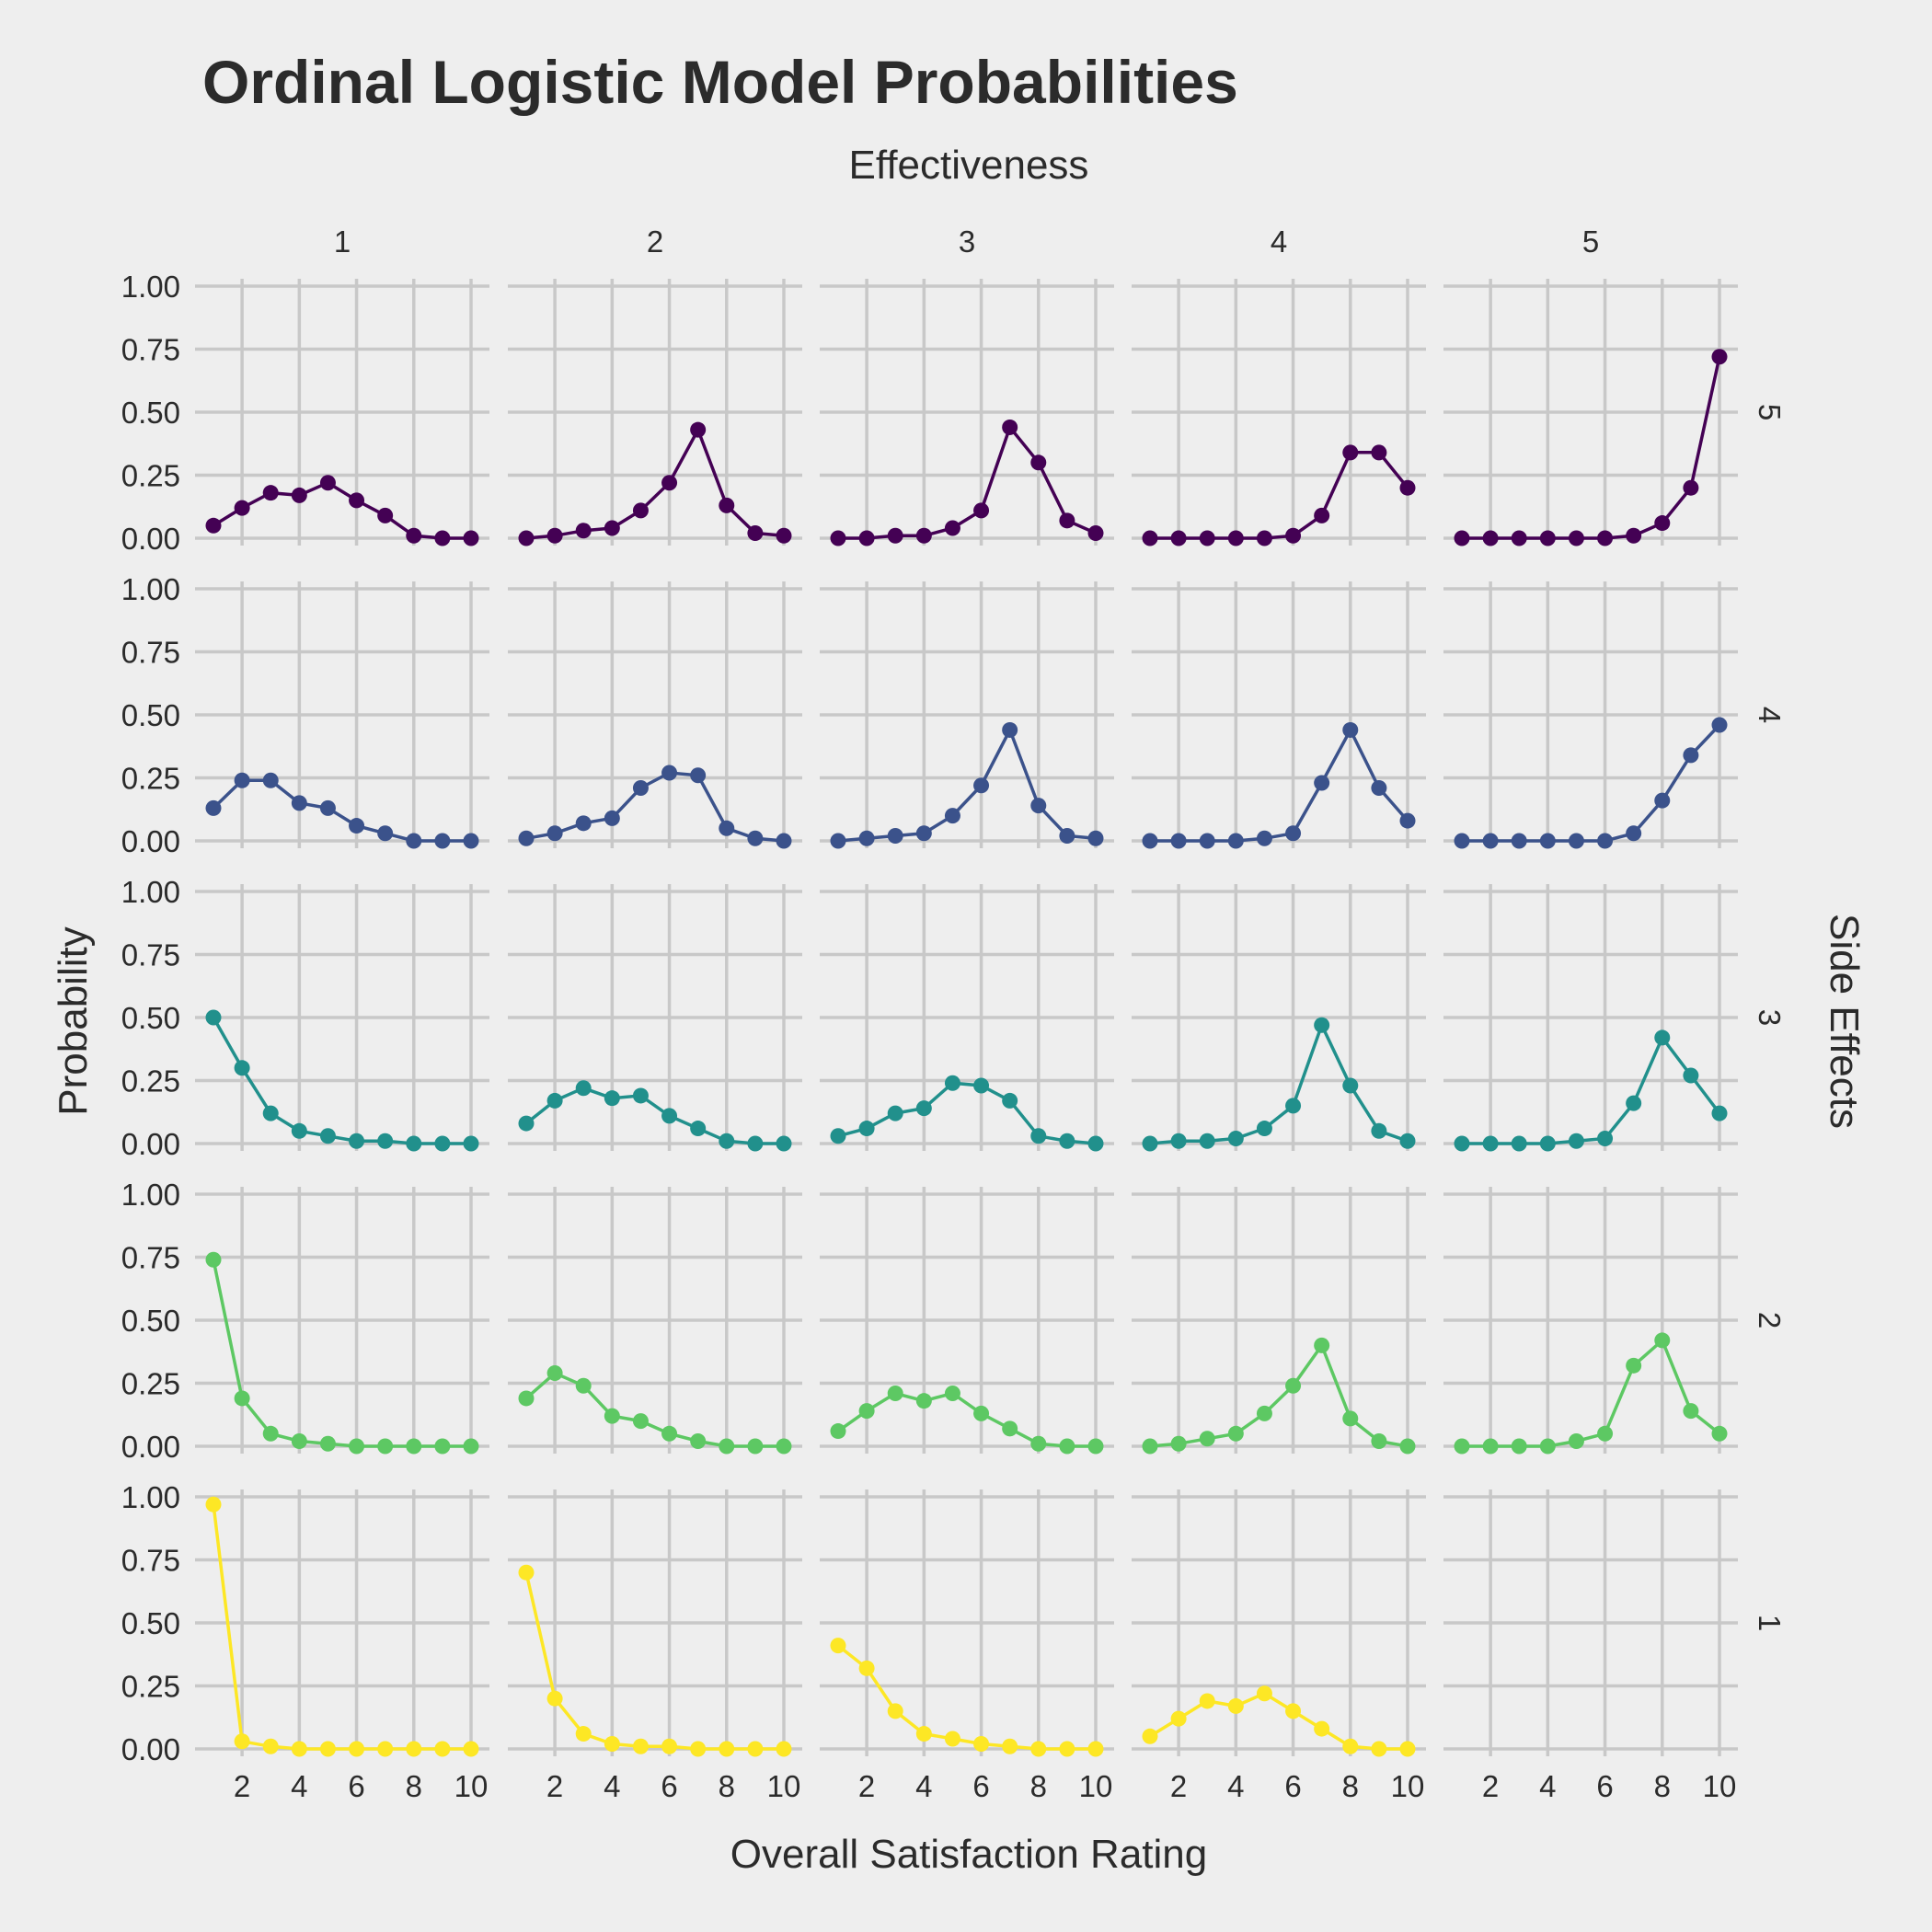 This screenshot has height=1932, width=1932. What do you see at coordinates (150, 955) in the screenshot?
I see `y-tick-label-0.75: 0.75` at bounding box center [150, 955].